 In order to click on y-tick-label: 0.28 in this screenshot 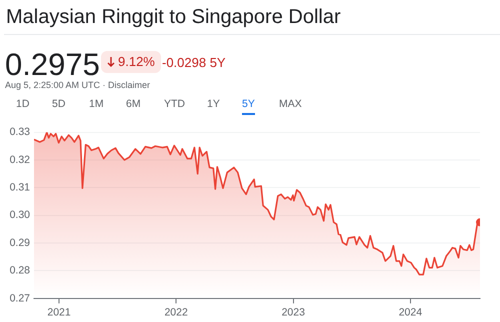, I will do `click(20, 270)`.